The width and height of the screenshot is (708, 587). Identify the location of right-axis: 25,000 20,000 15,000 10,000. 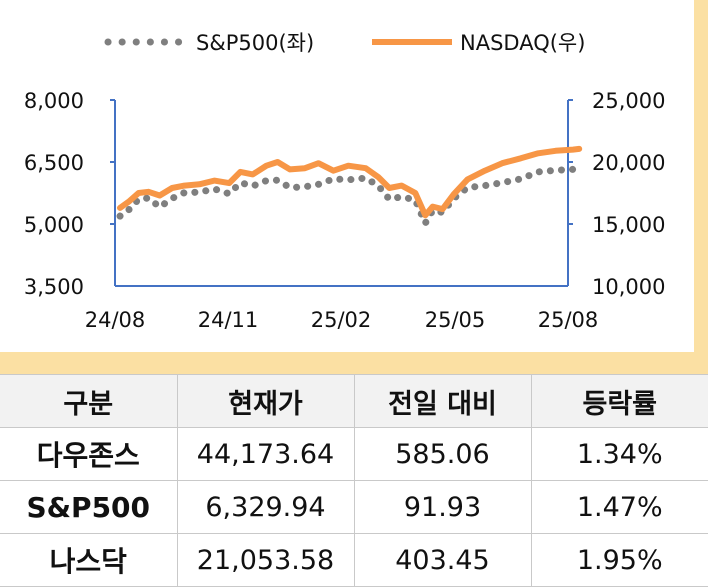
(616, 194).